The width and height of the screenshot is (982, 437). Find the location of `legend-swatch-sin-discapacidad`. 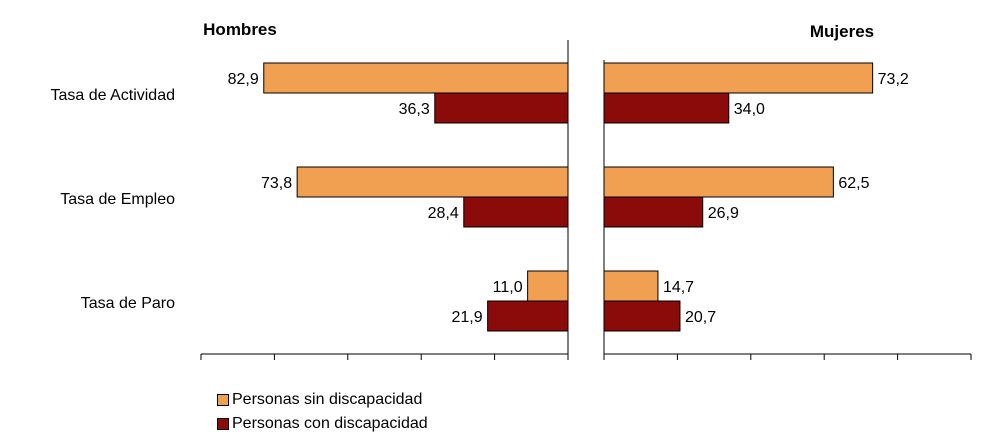

legend-swatch-sin-discapacidad is located at coordinates (223, 400).